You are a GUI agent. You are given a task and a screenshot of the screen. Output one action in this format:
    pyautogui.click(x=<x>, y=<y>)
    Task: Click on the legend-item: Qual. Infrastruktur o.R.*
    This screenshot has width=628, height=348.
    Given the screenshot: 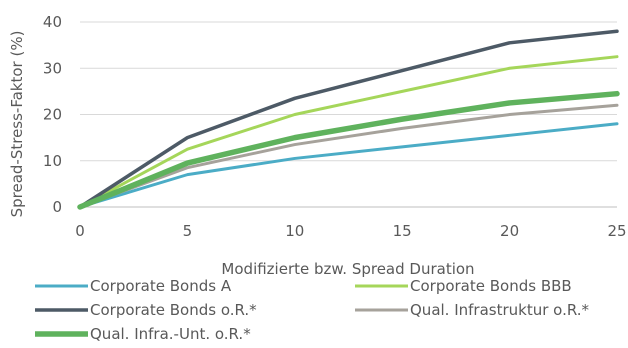 What is the action you would take?
    pyautogui.click(x=472, y=310)
    